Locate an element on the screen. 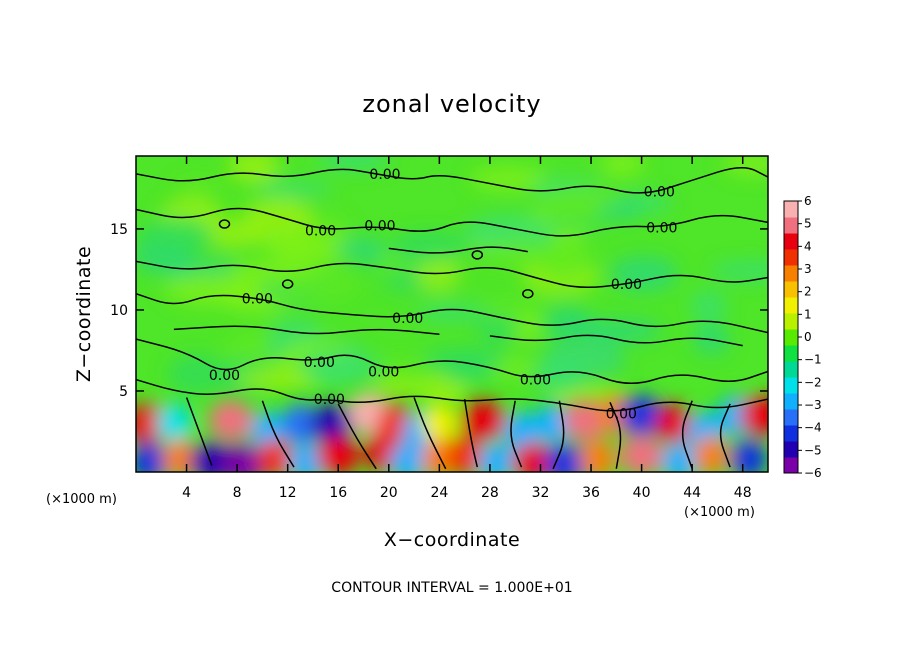 The width and height of the screenshot is (904, 658). colorbar-tick-label: −5 is located at coordinates (813, 450).